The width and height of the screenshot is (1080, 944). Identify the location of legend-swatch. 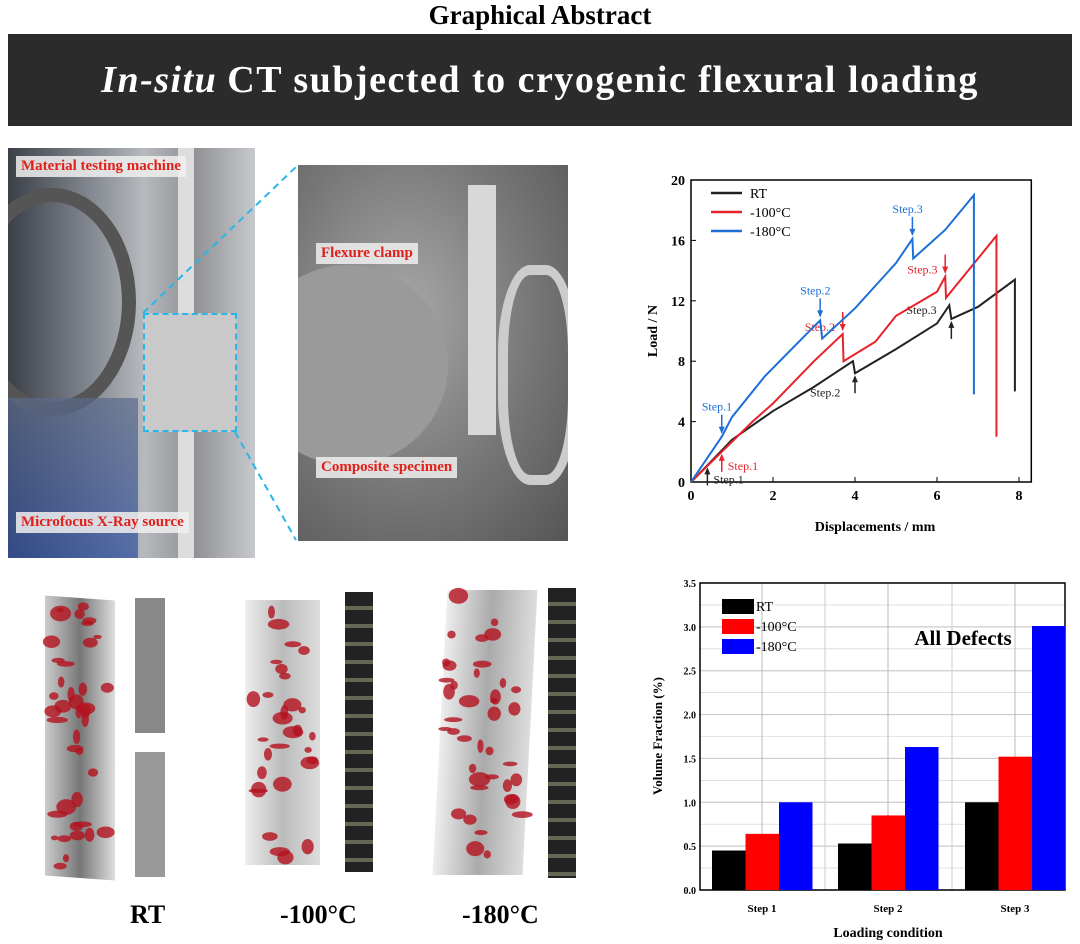
(738, 646).